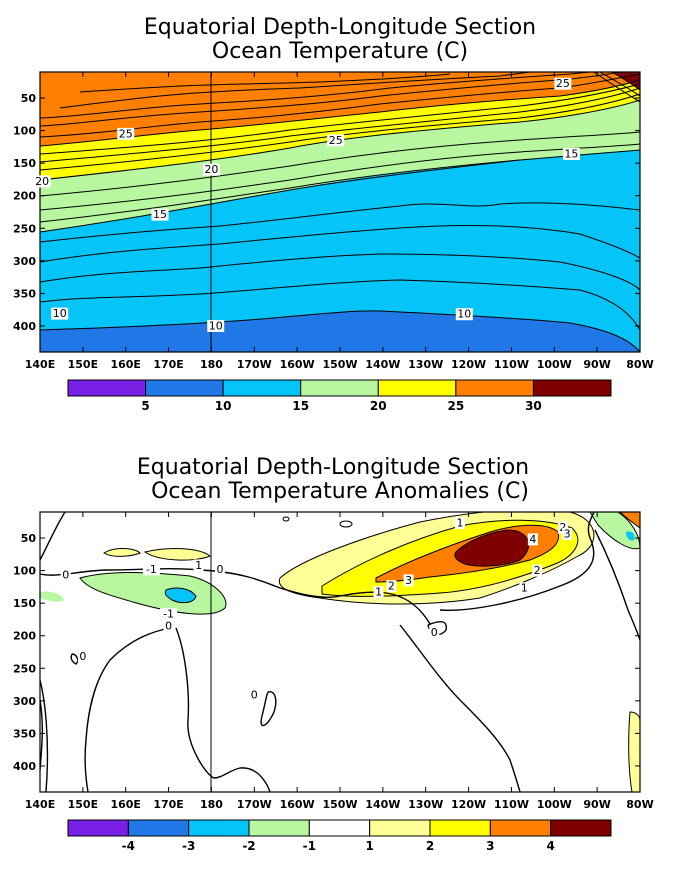 The width and height of the screenshot is (680, 880). What do you see at coordinates (145, 406) in the screenshot?
I see `colorbar-tick-label: 5` at bounding box center [145, 406].